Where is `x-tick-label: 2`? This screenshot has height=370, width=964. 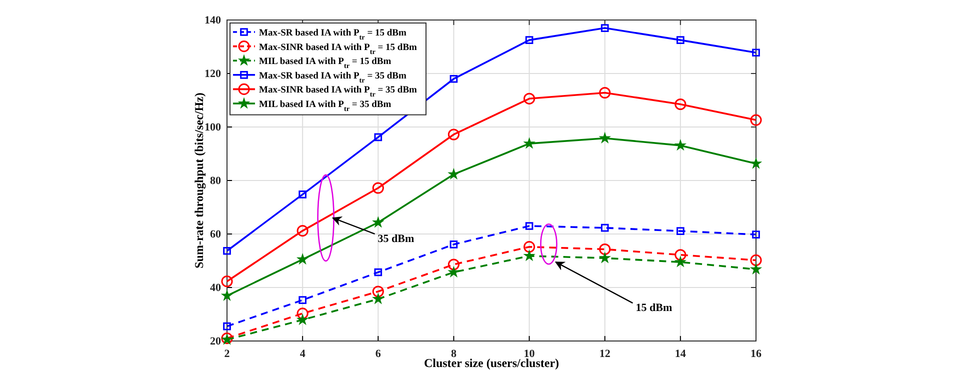
x-tick-label: 2 is located at coordinates (227, 354).